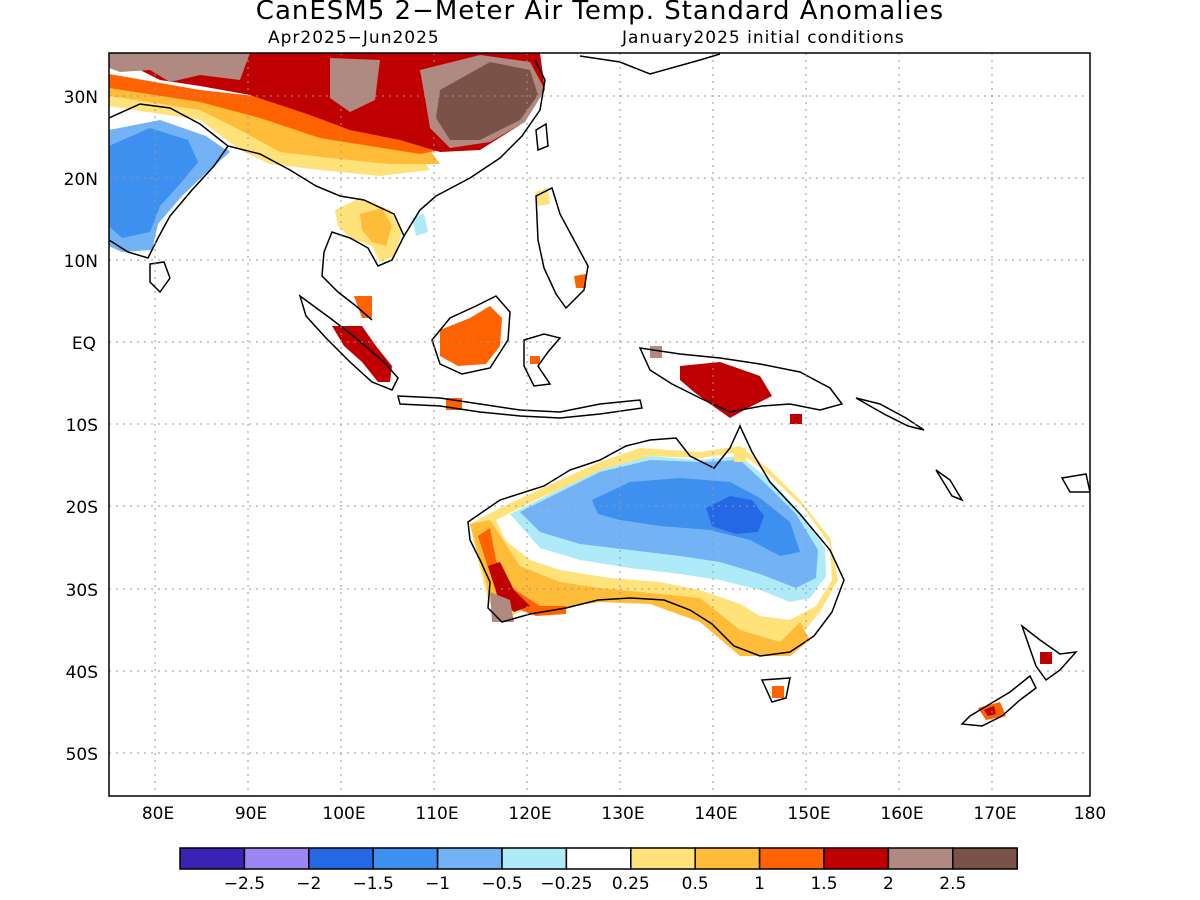 This screenshot has width=1200, height=900. I want to click on queensland-yellow, so click(740, 455).